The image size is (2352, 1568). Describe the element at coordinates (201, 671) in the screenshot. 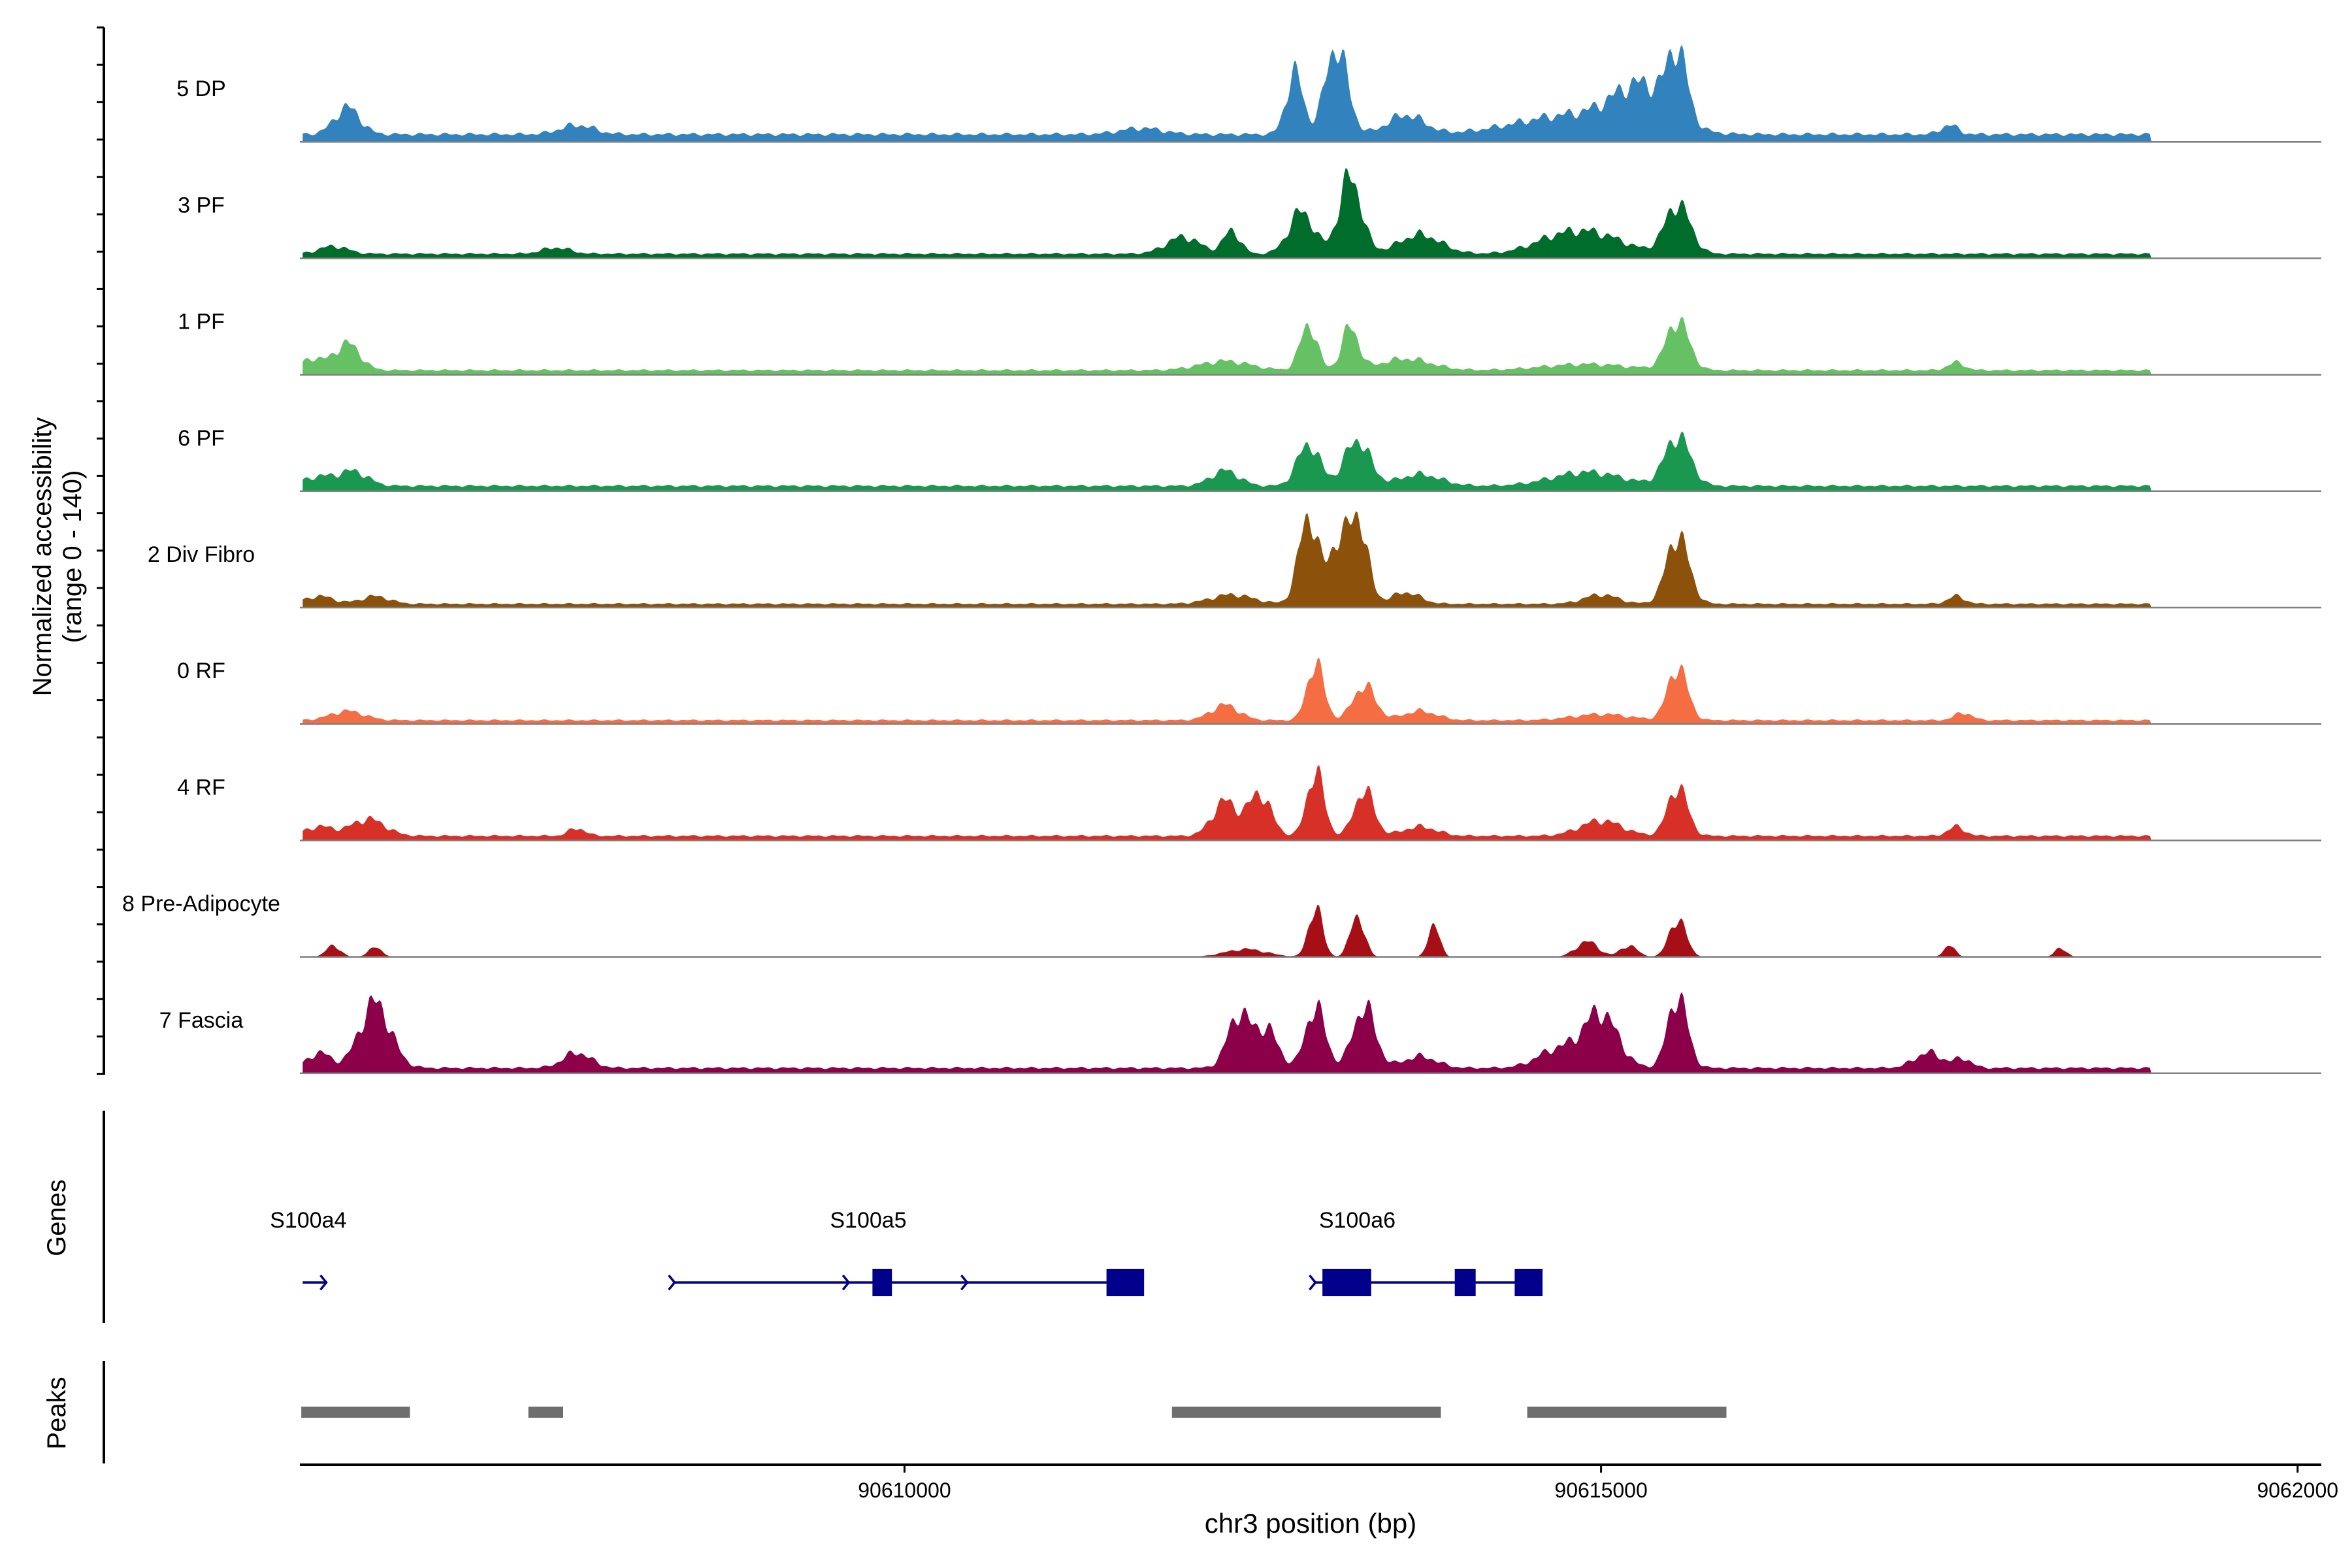

I see `track-label: 0 RF` at that location.